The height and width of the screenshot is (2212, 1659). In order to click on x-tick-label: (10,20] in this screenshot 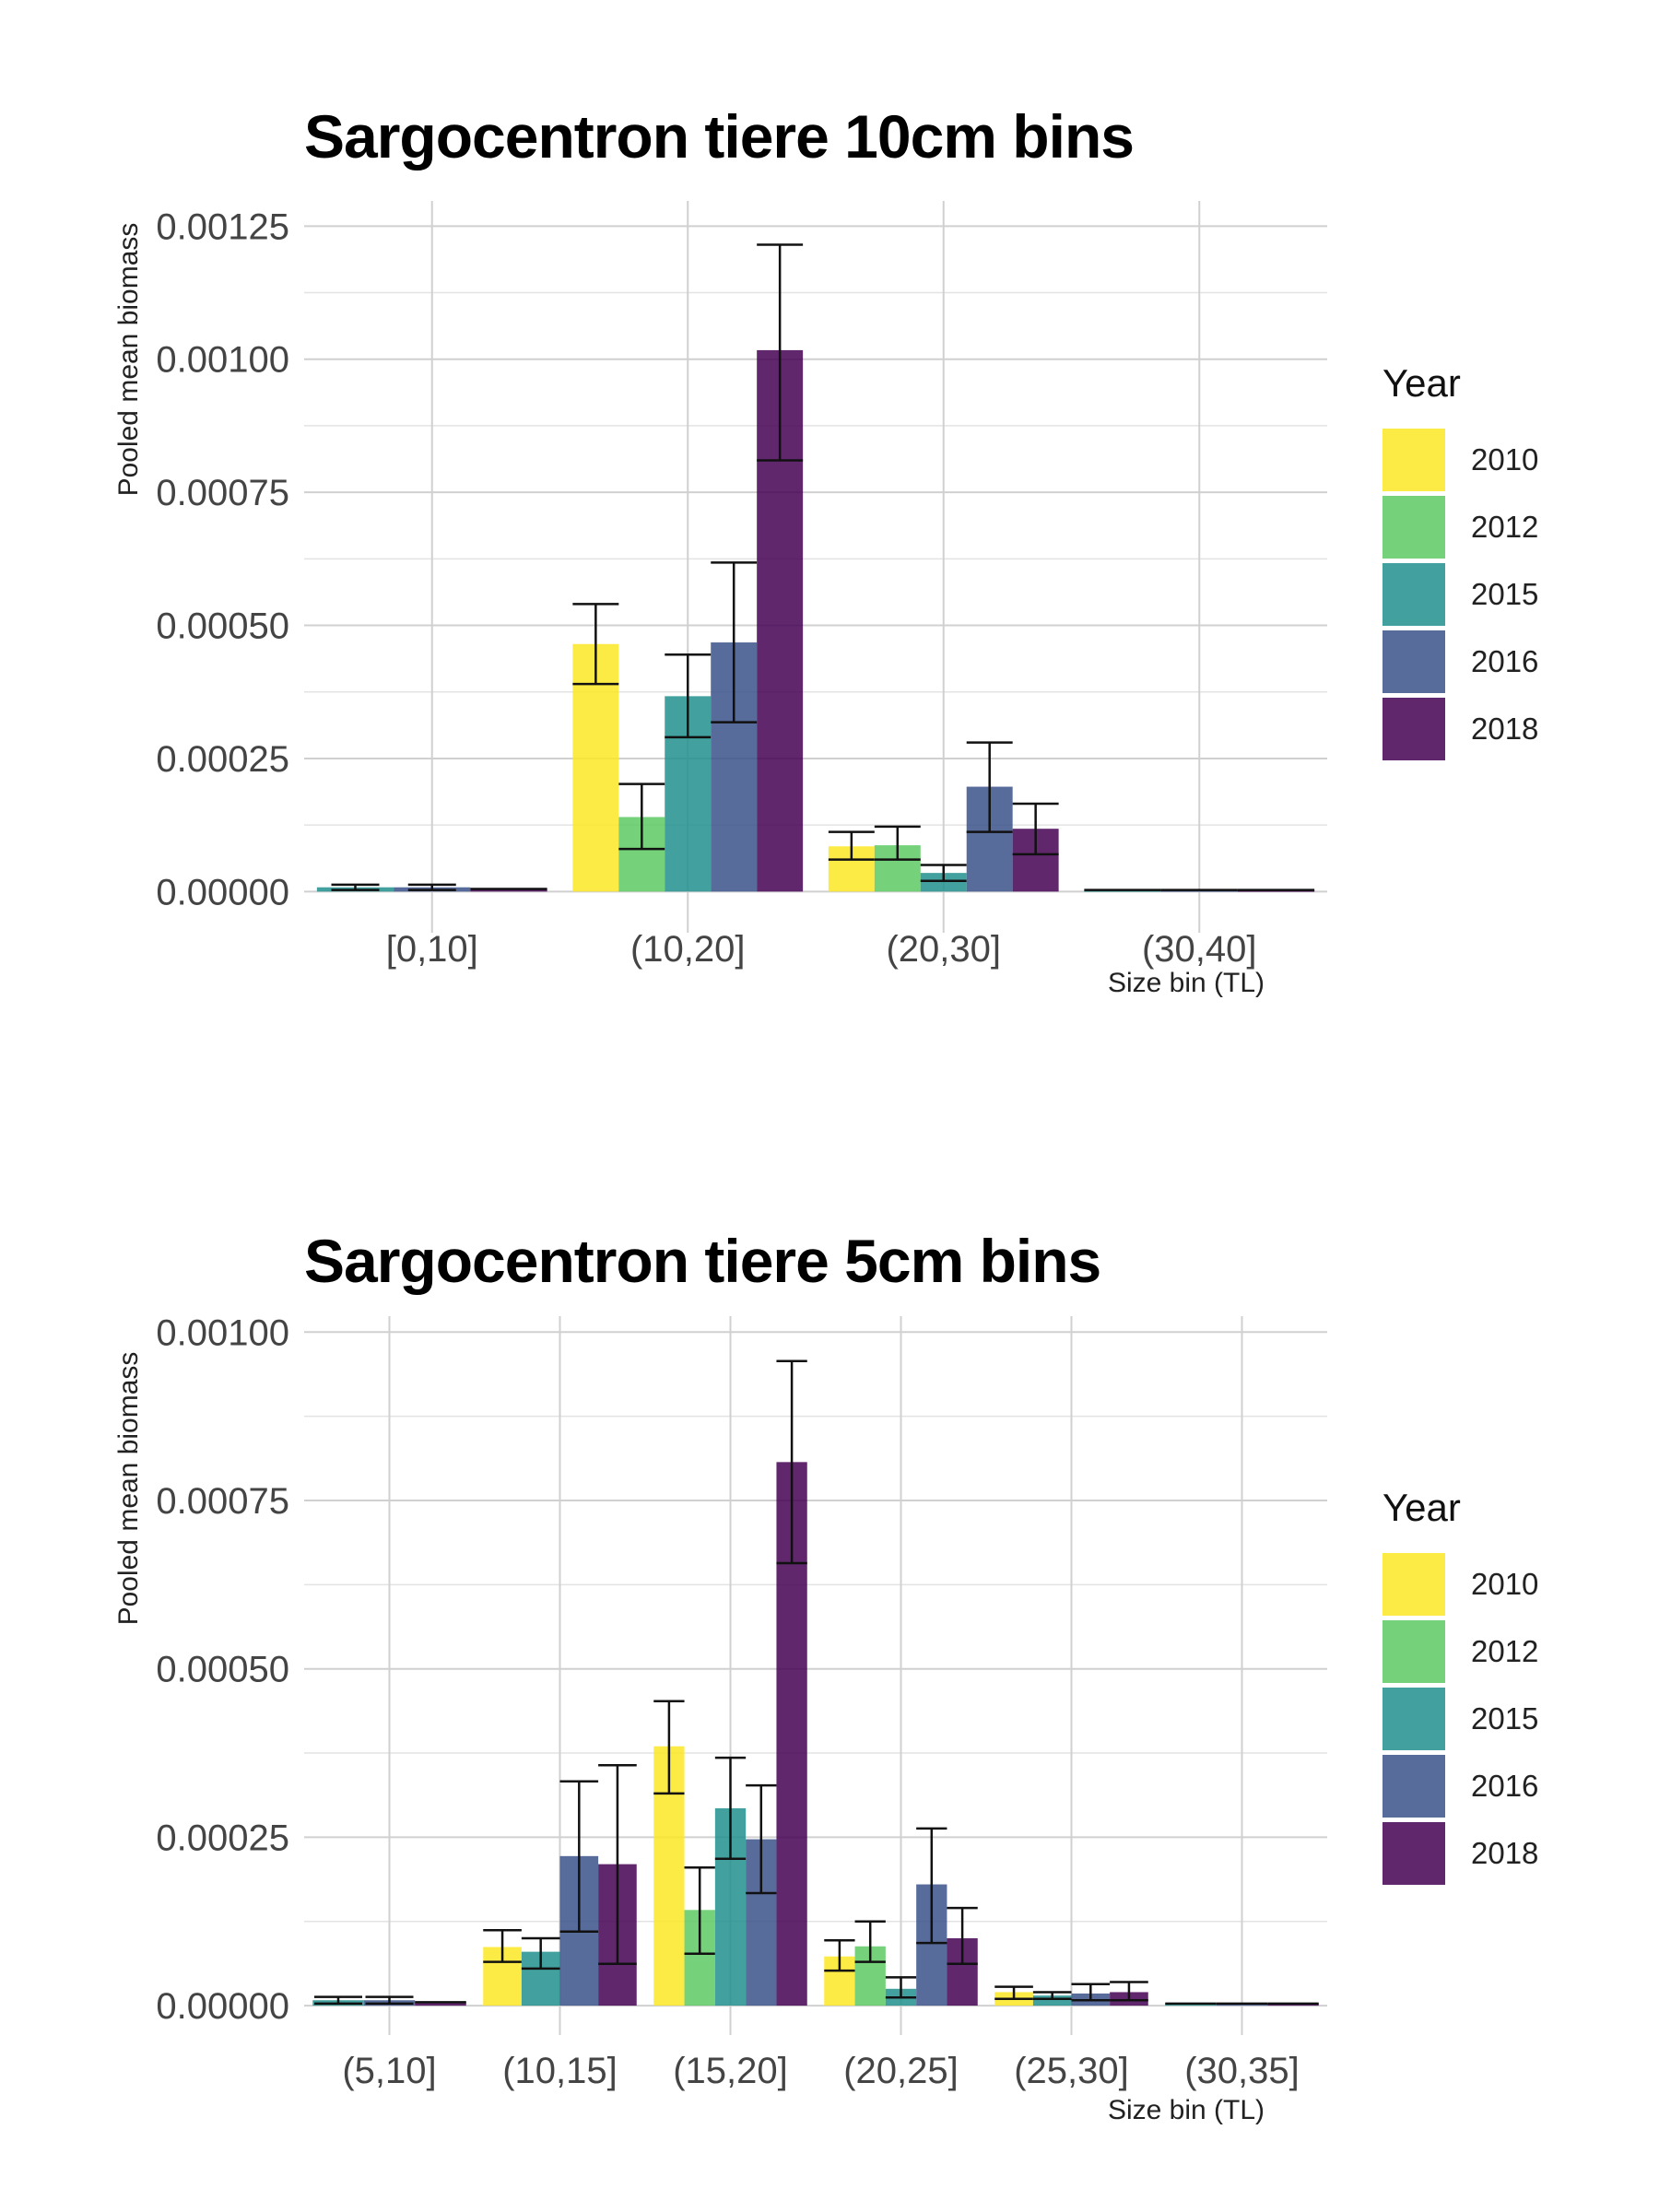, I will do `click(688, 949)`.